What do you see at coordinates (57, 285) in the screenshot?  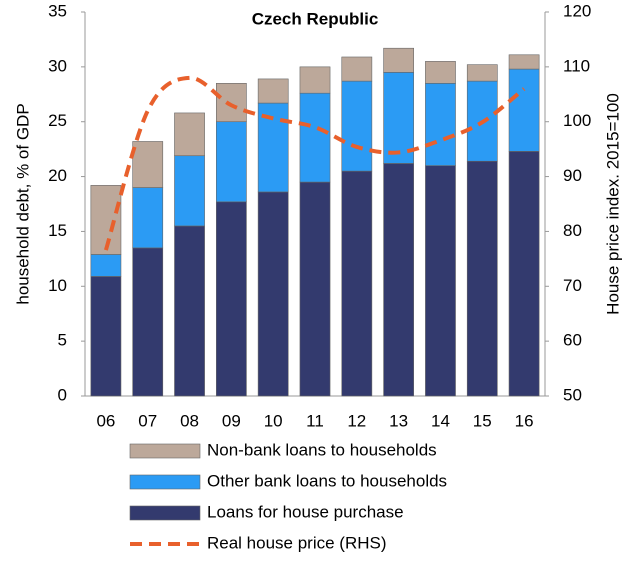 I see `y-tick-label: 10` at bounding box center [57, 285].